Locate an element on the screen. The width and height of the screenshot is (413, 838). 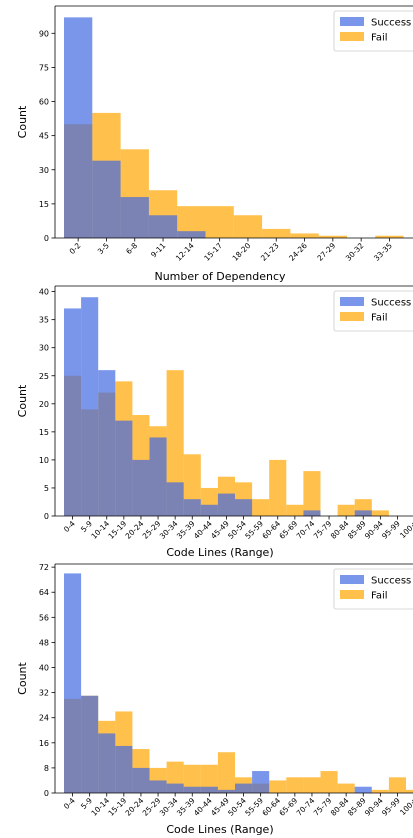
y-tick-label: 5 is located at coordinates (46, 488).